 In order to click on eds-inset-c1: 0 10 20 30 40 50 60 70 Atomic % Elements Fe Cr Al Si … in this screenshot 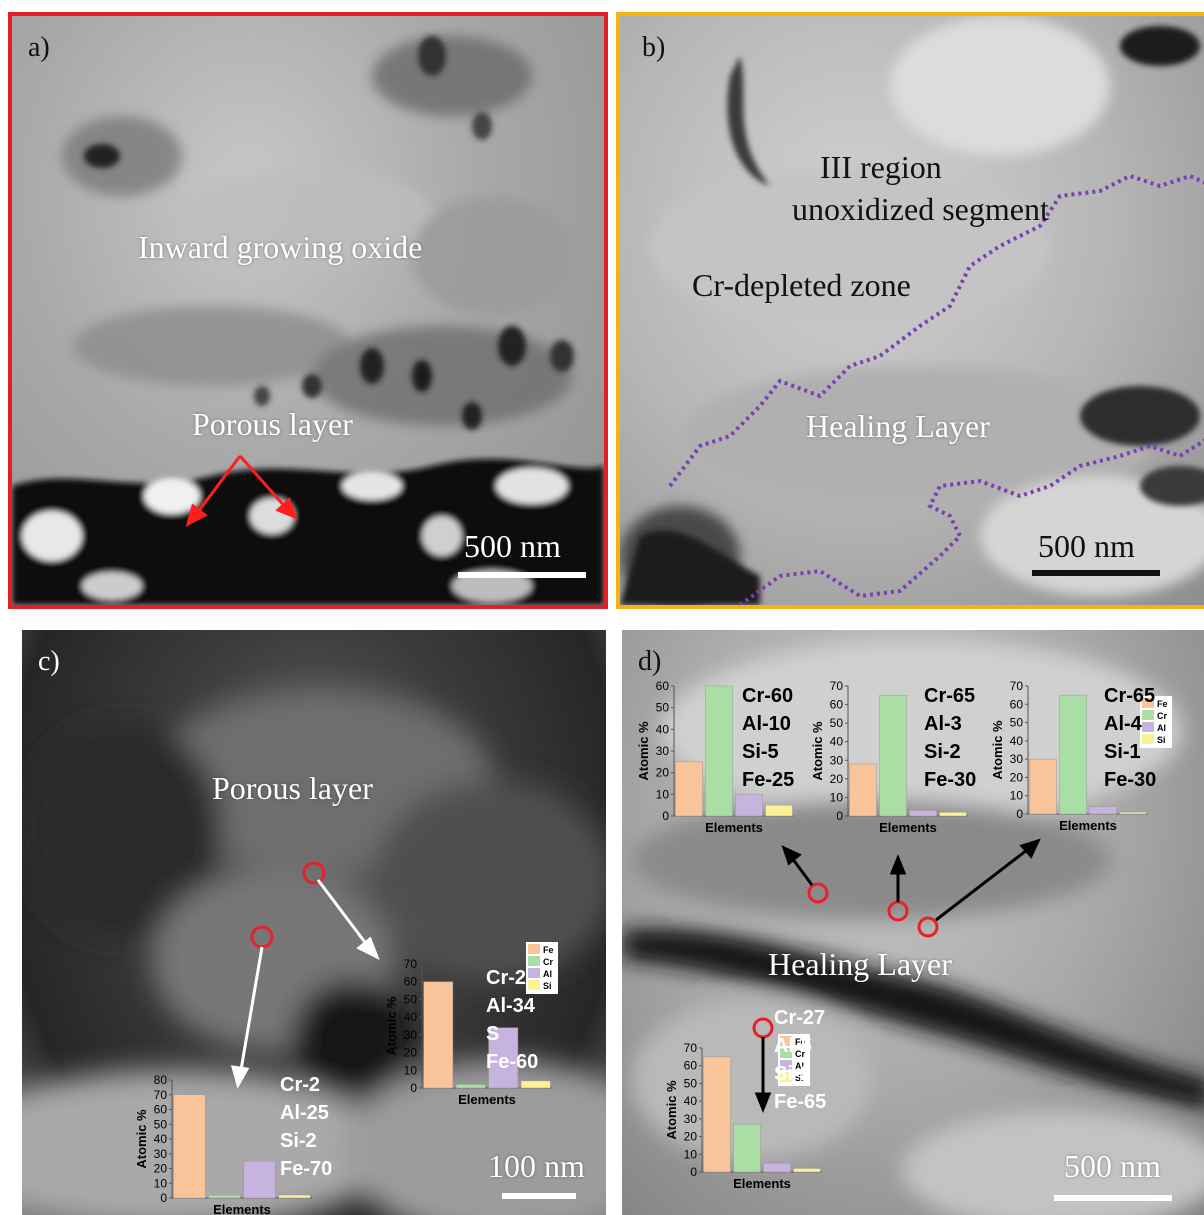, I will do `click(482, 1023)`.